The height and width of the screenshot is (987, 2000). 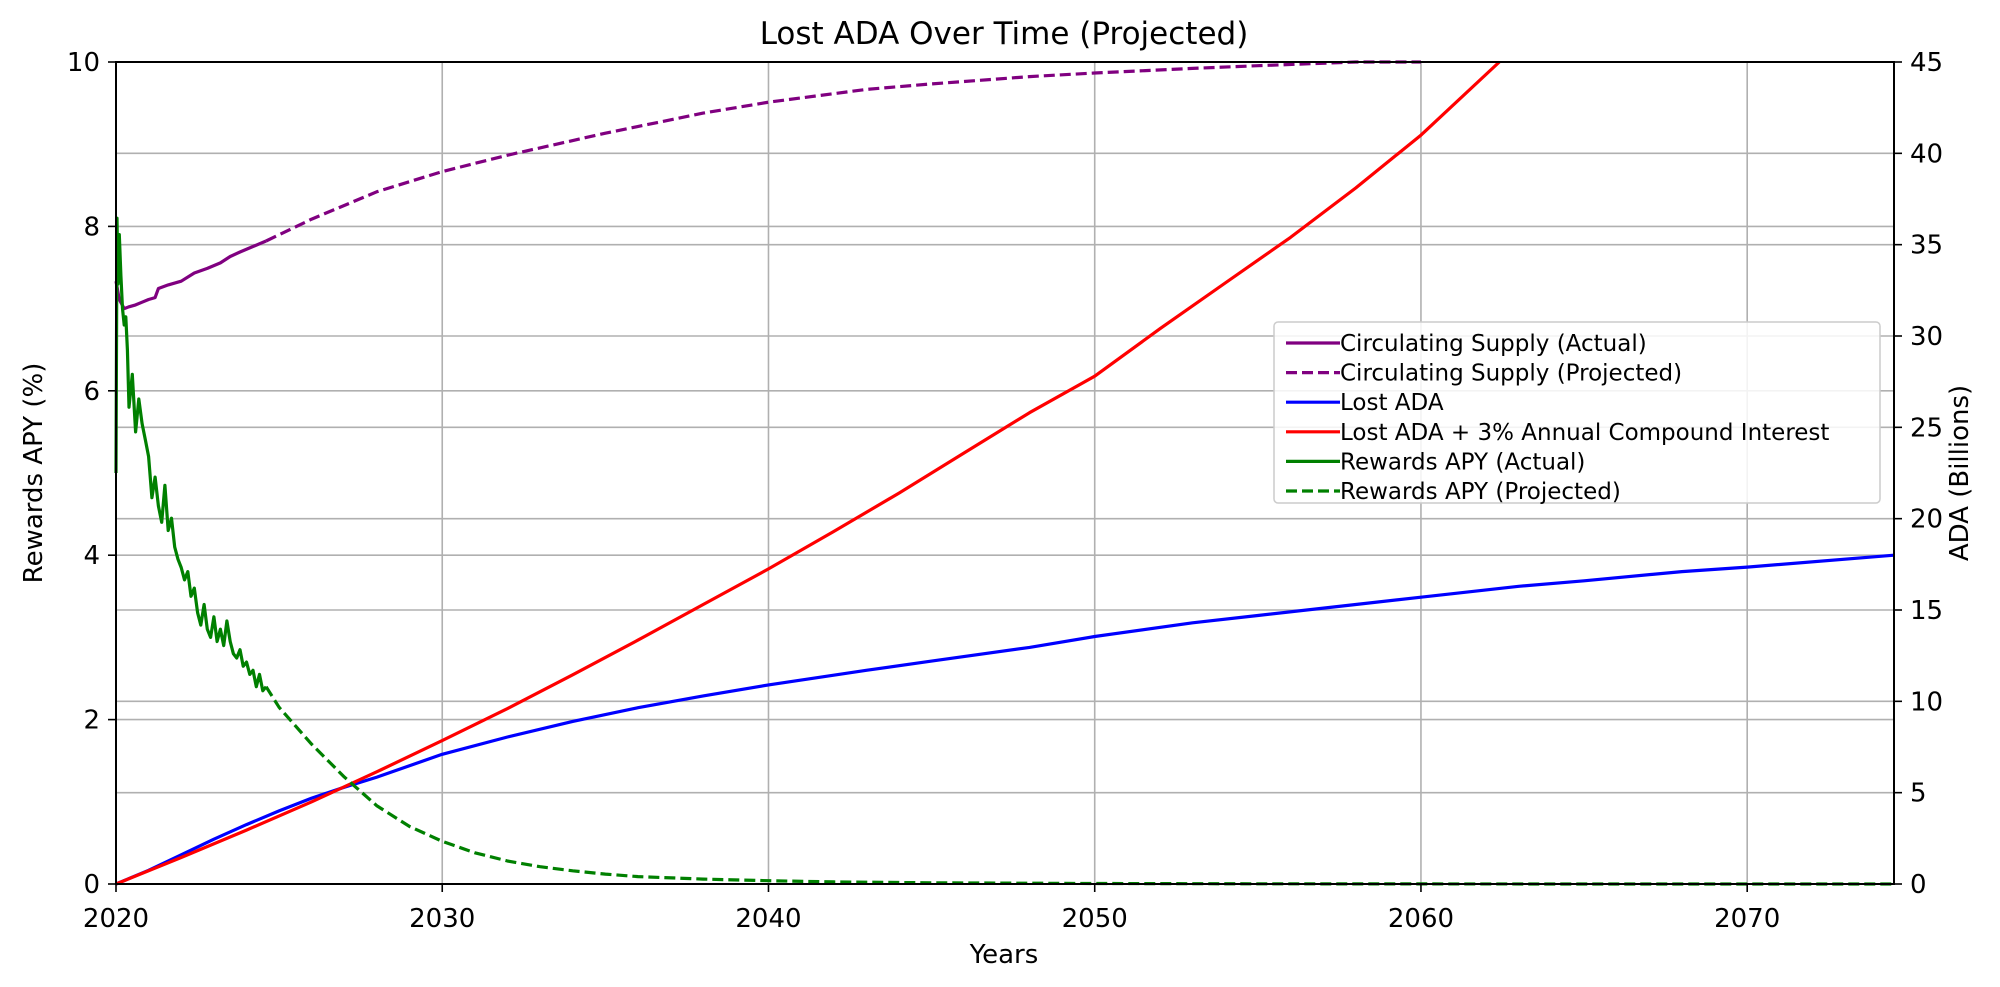 What do you see at coordinates (1918, 794) in the screenshot?
I see `right-tick-label: 5` at bounding box center [1918, 794].